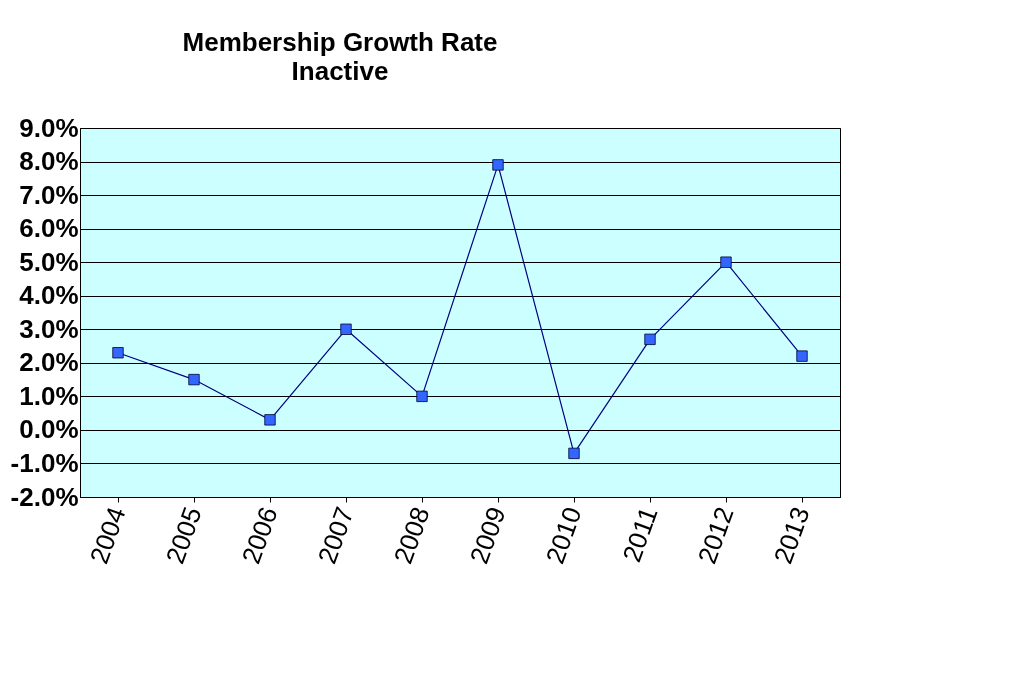 The image size is (1029, 679). What do you see at coordinates (715, 535) in the screenshot?
I see `x-tick-label: 2012` at bounding box center [715, 535].